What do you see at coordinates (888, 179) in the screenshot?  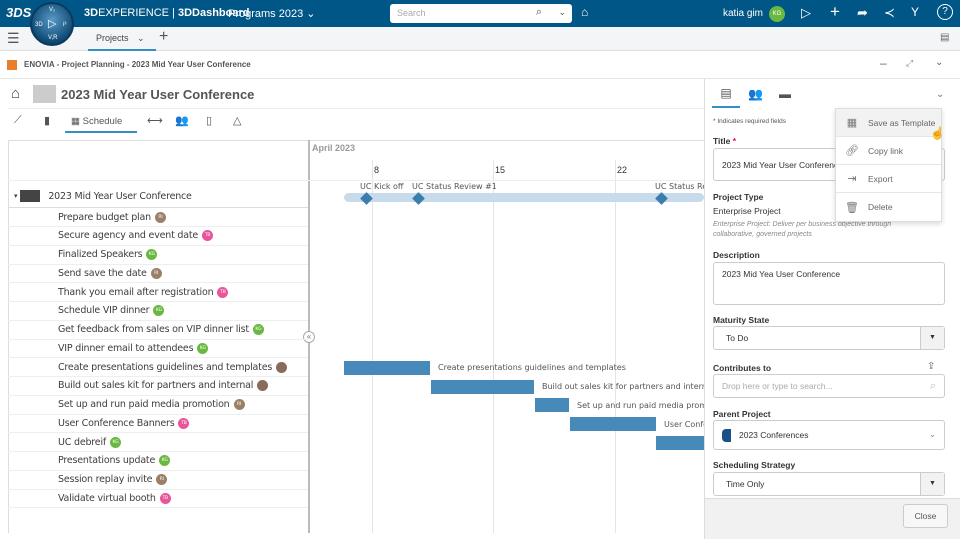 I see `menu-item-export: ⇥ Export` at bounding box center [888, 179].